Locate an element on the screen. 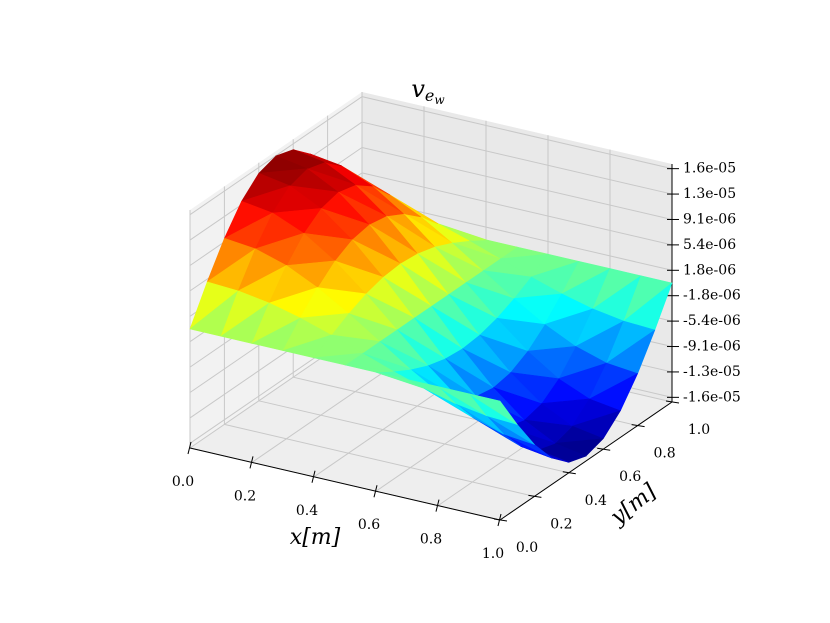  title-sub: e is located at coordinates (429, 95).